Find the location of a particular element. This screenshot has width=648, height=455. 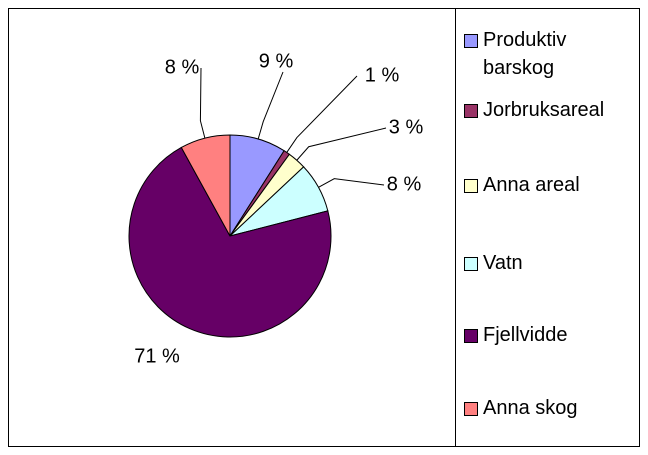

legend-entry: Fjellvidde is located at coordinates (548, 335).